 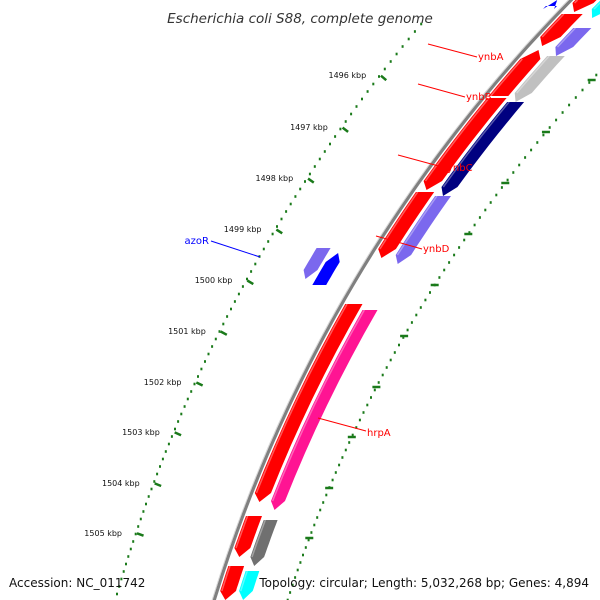 I want to click on tick-label: 1504 kbp, so click(x=121, y=483).